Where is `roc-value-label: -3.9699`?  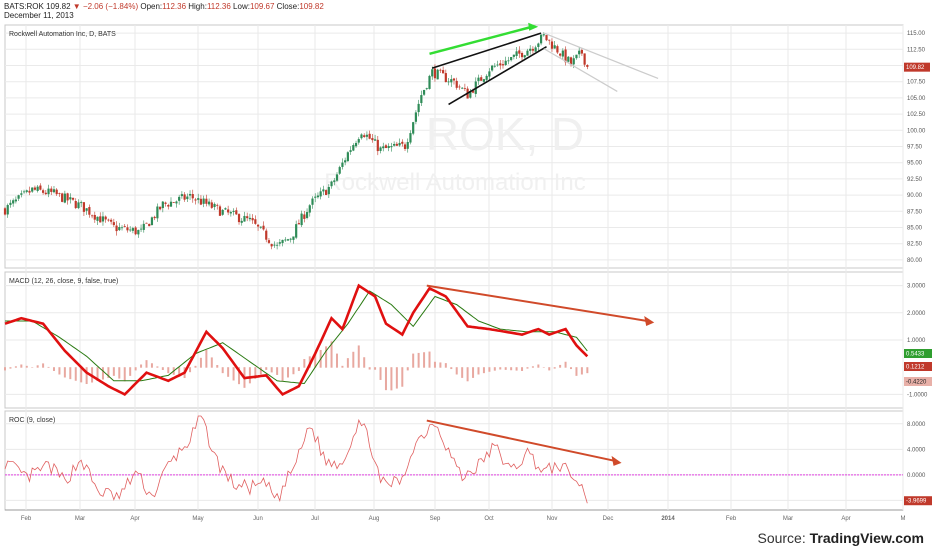
roc-value-label: -3.9699 is located at coordinates (916, 502).